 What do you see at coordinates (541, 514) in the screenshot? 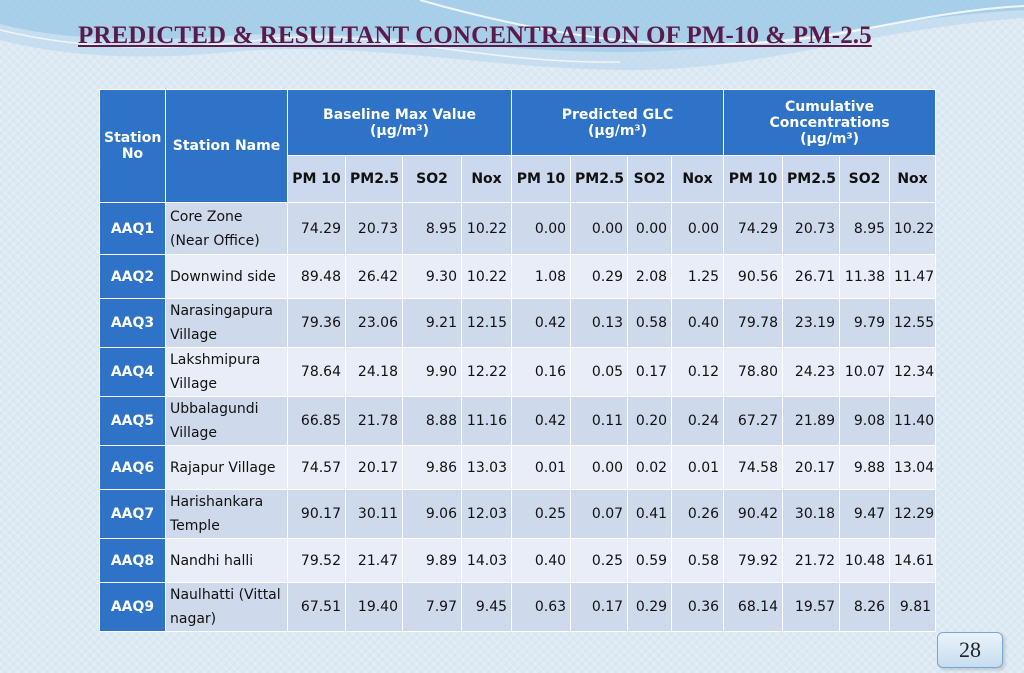
I see `value-cell: 0.25` at bounding box center [541, 514].